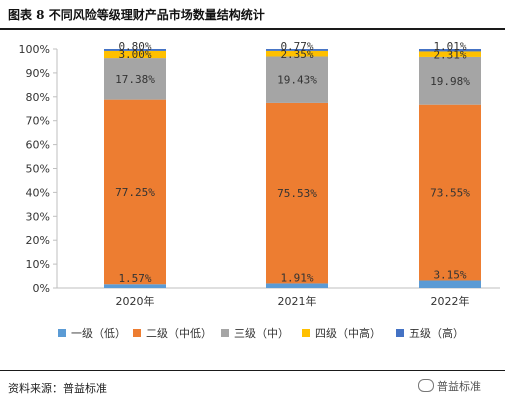 The width and height of the screenshot is (505, 408). I want to click on y-tick-label: 30%, so click(38, 216).